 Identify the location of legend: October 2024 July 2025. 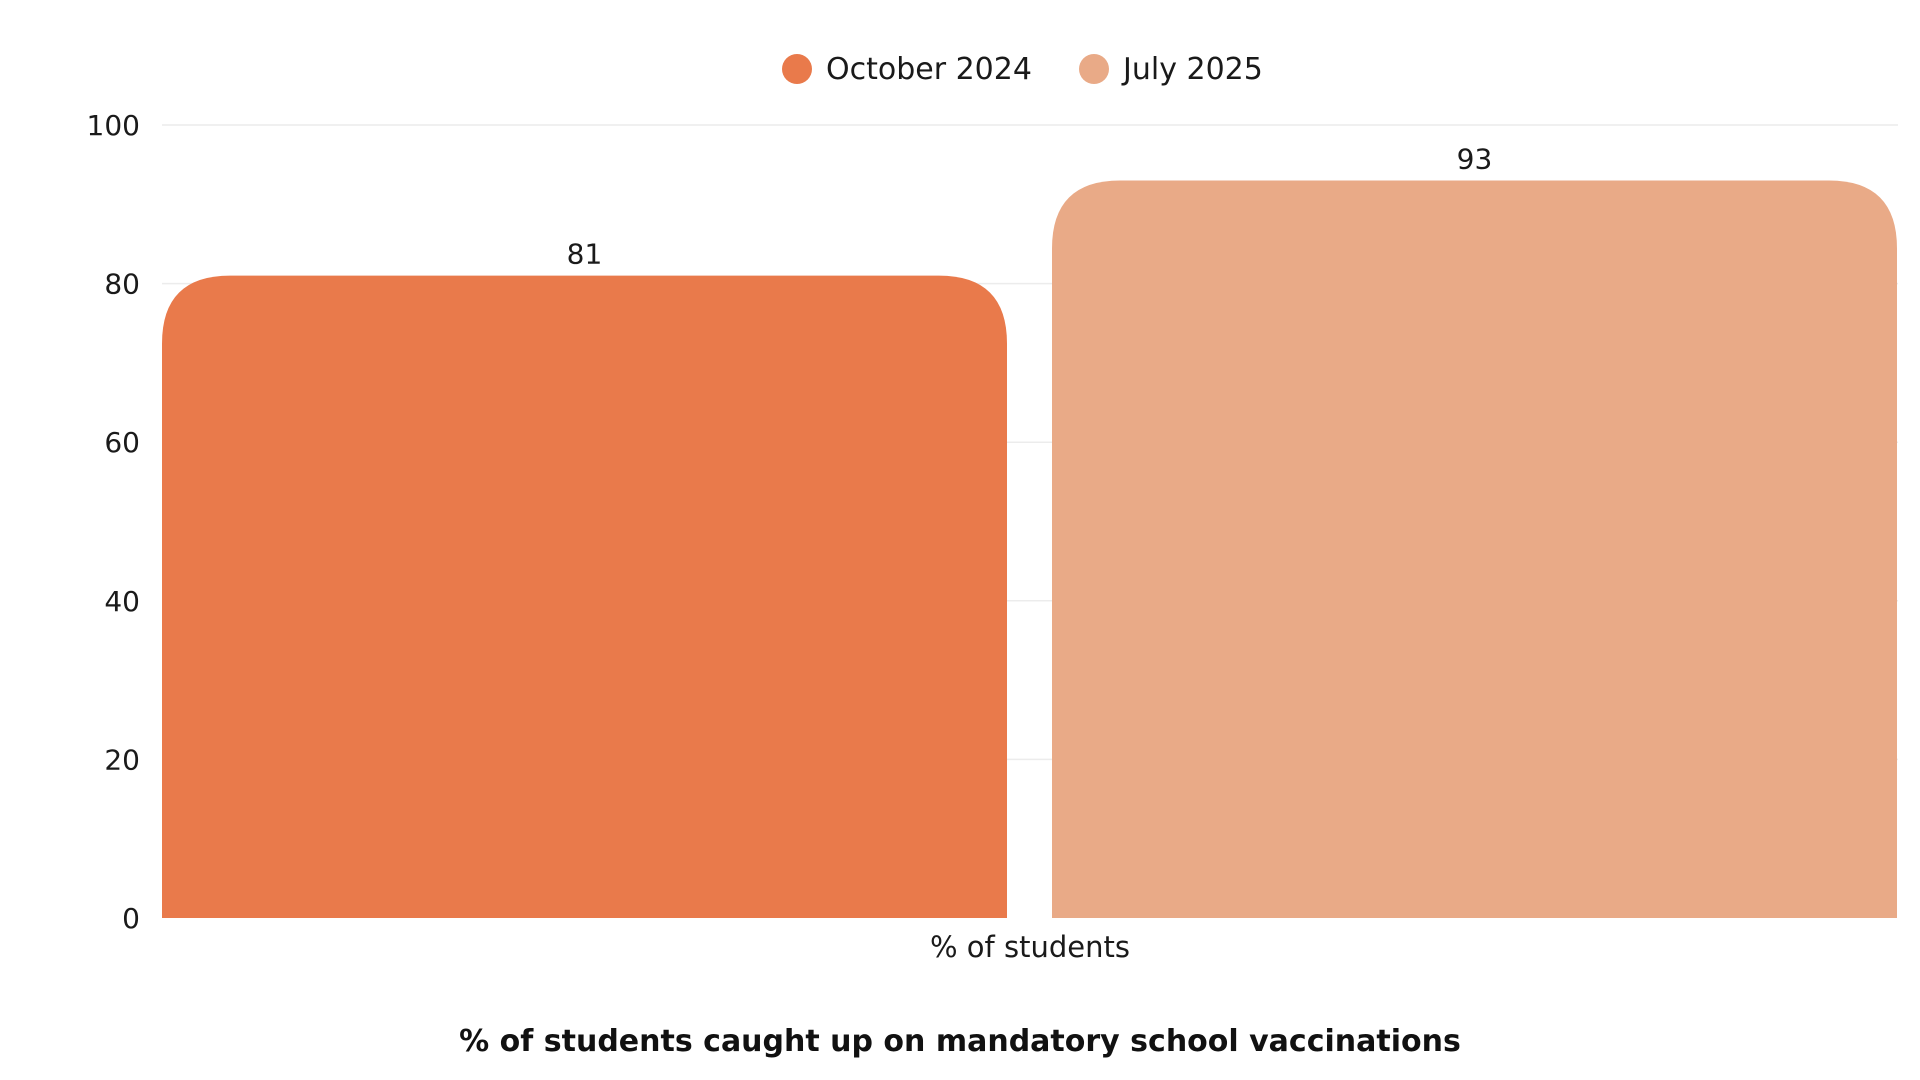
(1022, 69).